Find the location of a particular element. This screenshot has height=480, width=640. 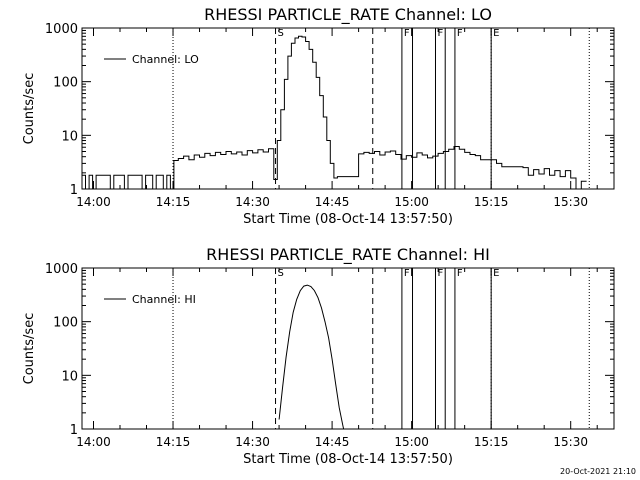

legend-entry: Channel: HI is located at coordinates (164, 299).